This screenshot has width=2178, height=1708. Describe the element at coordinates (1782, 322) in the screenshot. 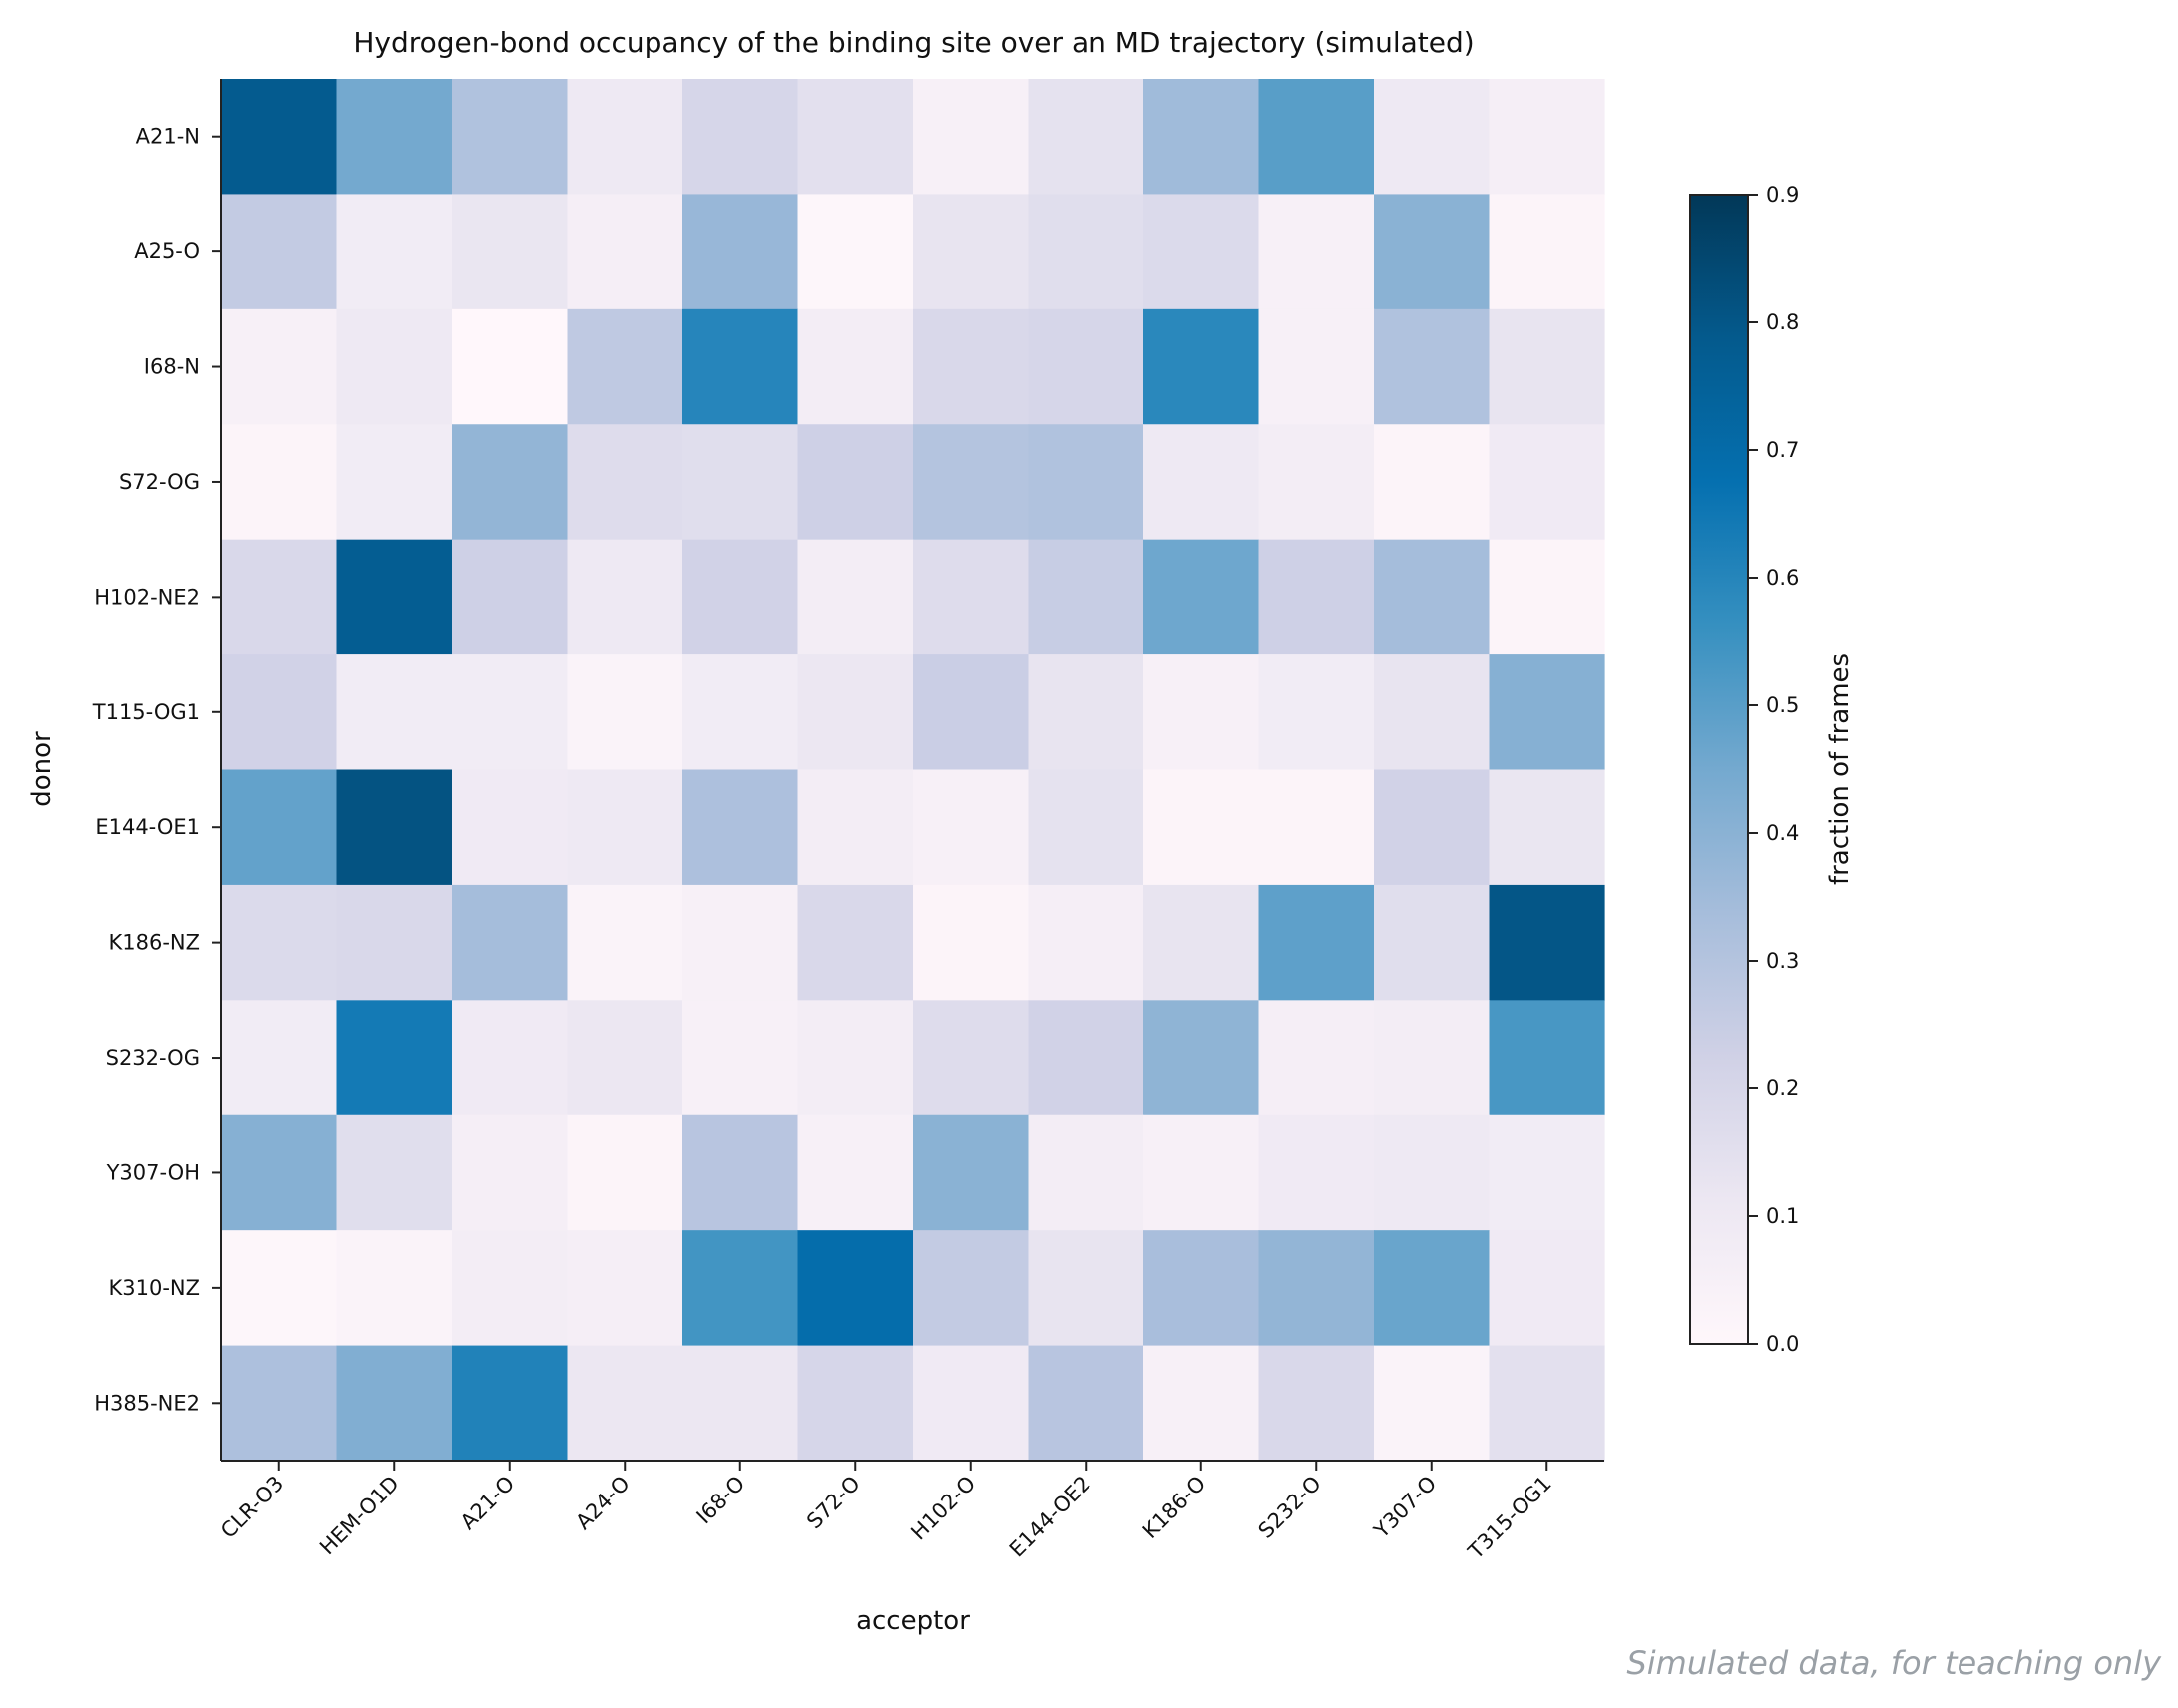

I see `colorbar-tick-label: 0.8` at that location.